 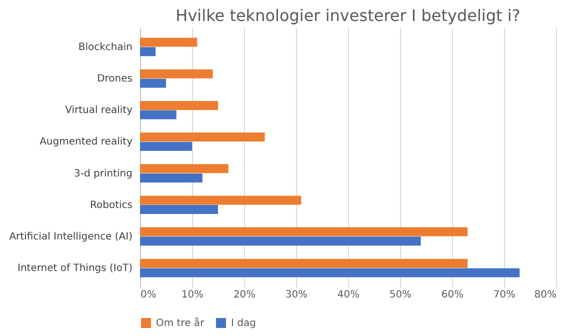 What do you see at coordinates (452, 295) in the screenshot?
I see `x-tick-label: 60%` at bounding box center [452, 295].